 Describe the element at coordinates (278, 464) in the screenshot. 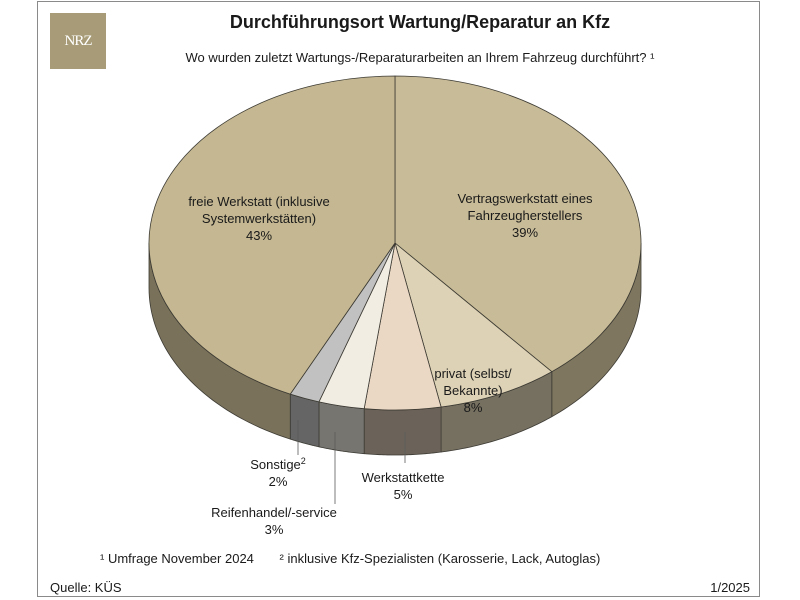

I see `slice-label-5: Sonstige2` at that location.